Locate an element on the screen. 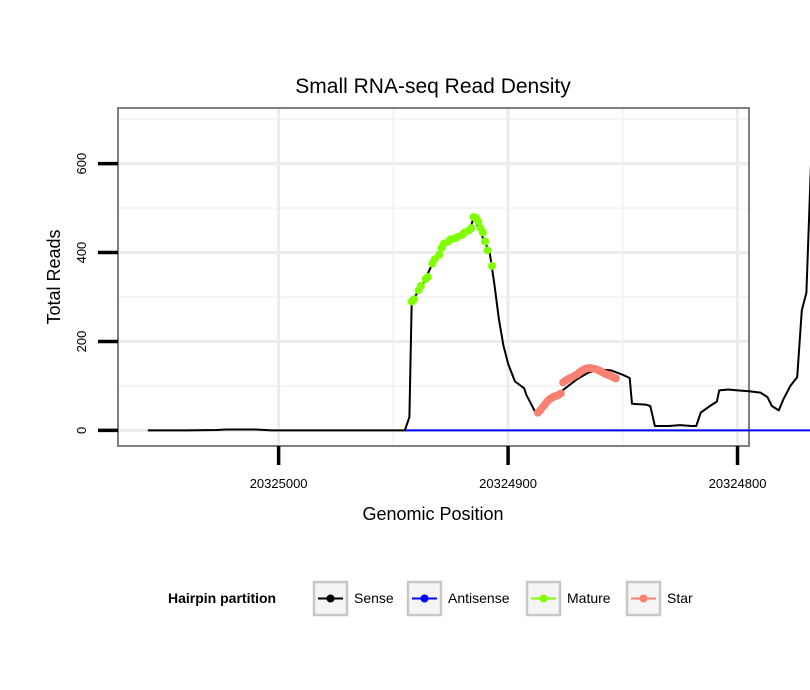 The height and width of the screenshot is (690, 810). y-tick-label: 0 is located at coordinates (81, 430).